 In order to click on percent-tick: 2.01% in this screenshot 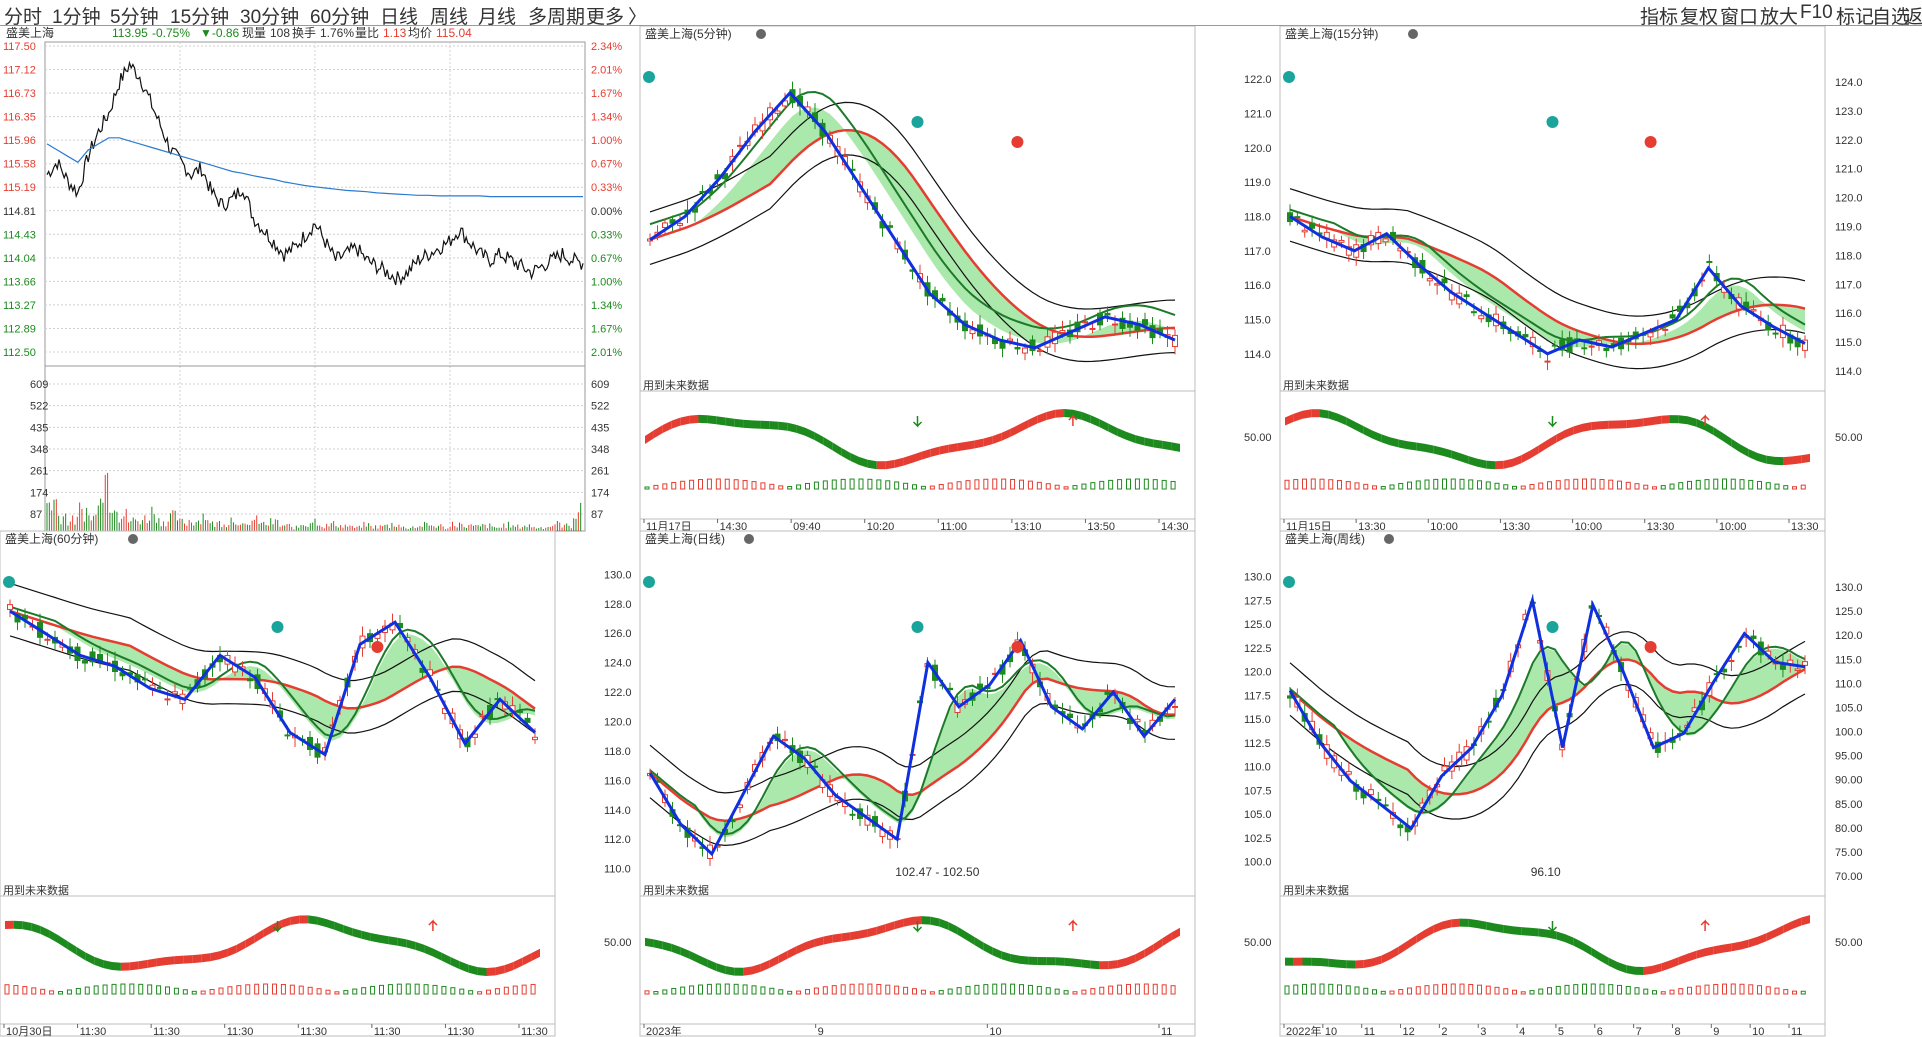, I will do `click(606, 71)`.